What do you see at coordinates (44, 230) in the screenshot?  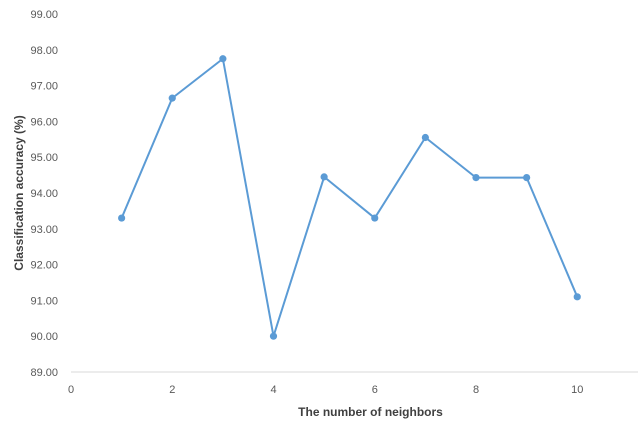 I see `y-tick-label: 93.00` at bounding box center [44, 230].